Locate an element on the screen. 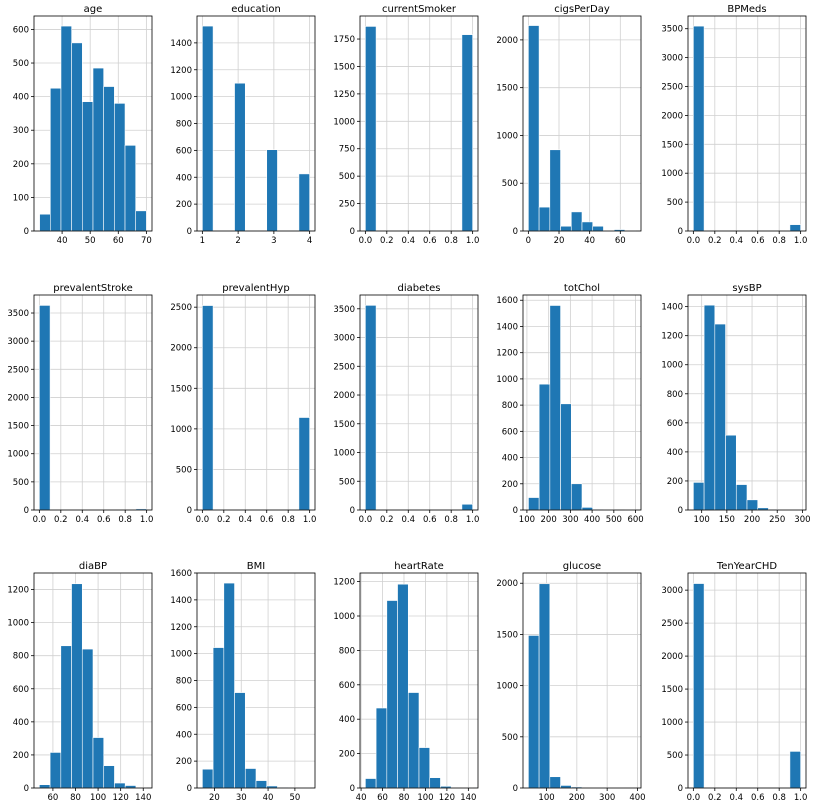 The width and height of the screenshot is (828, 805). histogram-panel-diaBP: diaBP 60 80 100 120 140 0 200 400 600 800 1000 1200 is located at coordinates (80, 682).